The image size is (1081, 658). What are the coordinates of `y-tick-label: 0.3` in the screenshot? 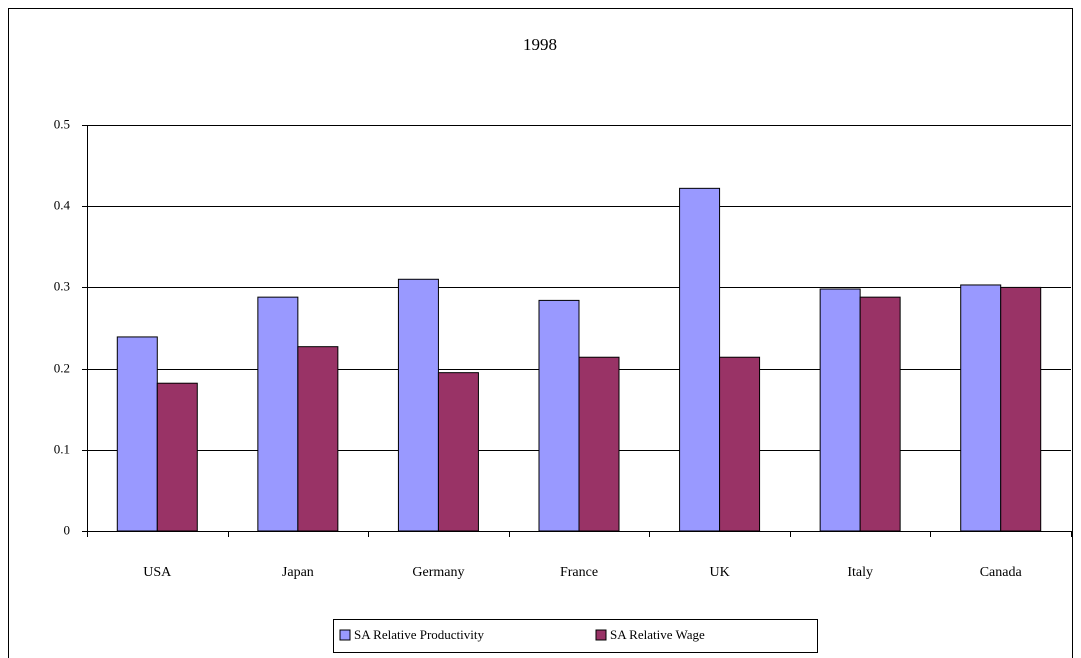 It's located at (62, 285).